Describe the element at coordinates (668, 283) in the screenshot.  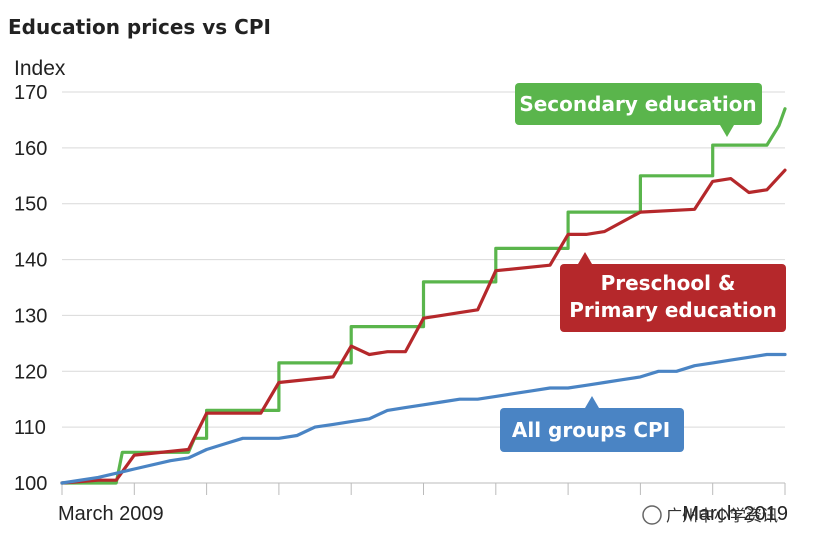
I see `callout-primary-label-line1: Preschool &` at that location.